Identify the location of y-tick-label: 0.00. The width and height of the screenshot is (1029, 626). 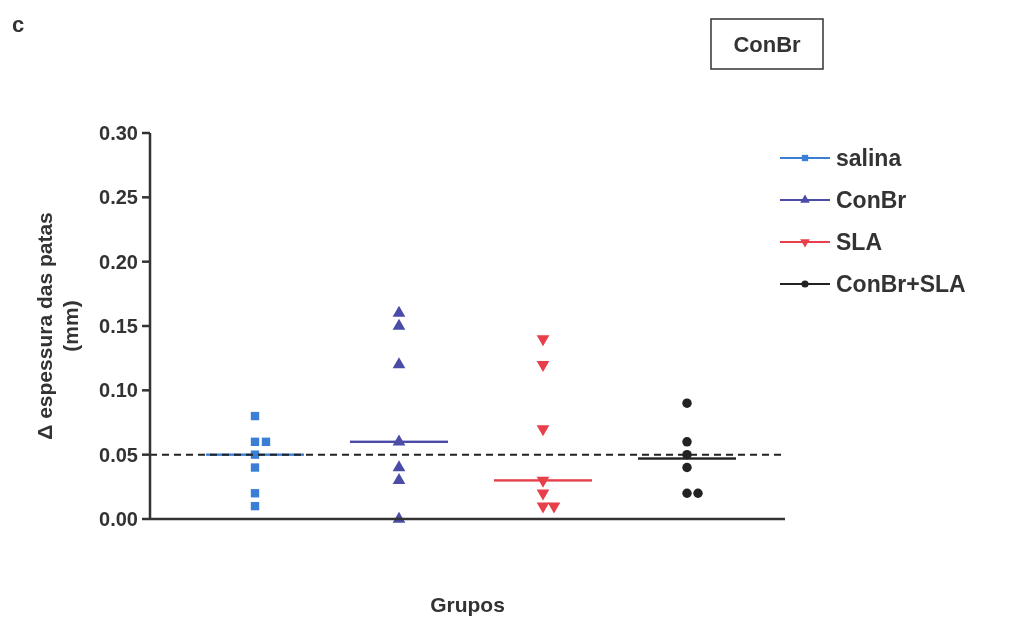
(118, 519).